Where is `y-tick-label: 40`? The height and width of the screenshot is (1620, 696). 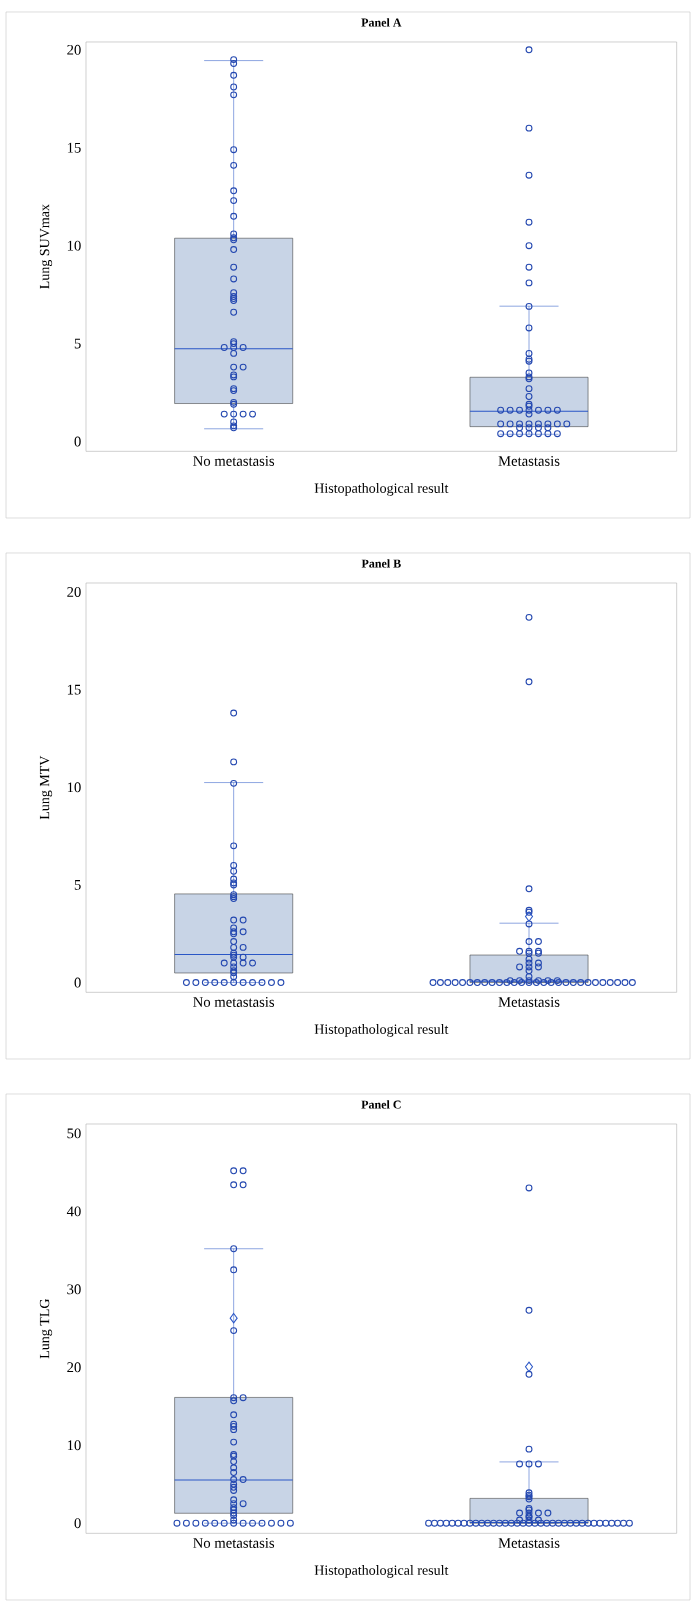
y-tick-label: 40 is located at coordinates (73, 1211).